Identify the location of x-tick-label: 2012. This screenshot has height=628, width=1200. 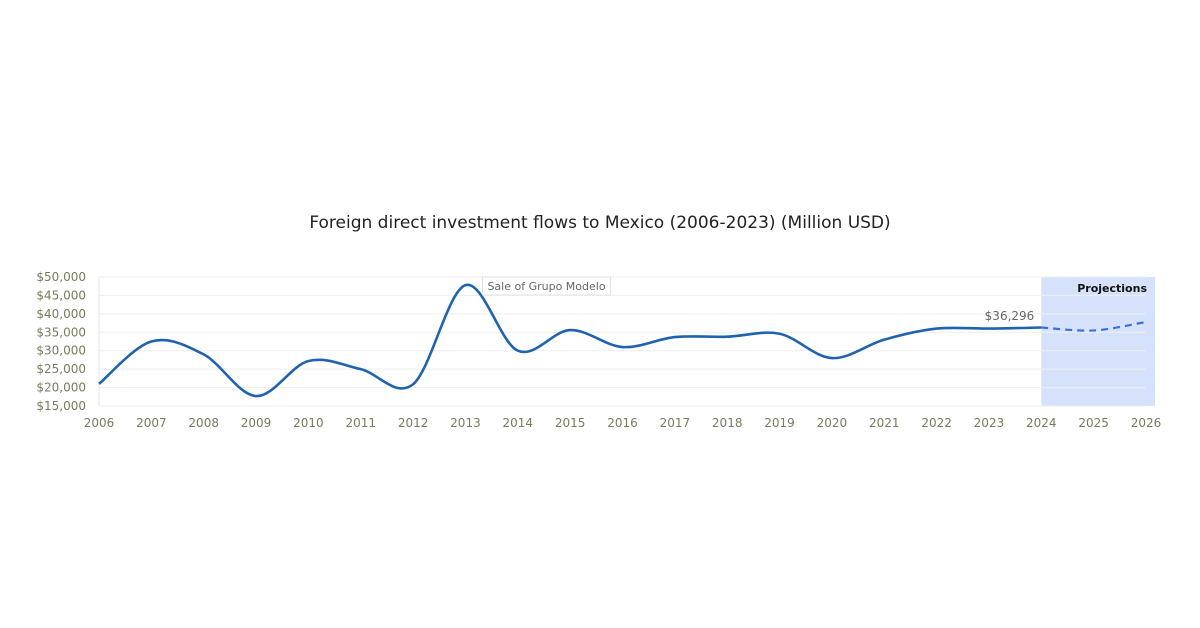
(413, 423).